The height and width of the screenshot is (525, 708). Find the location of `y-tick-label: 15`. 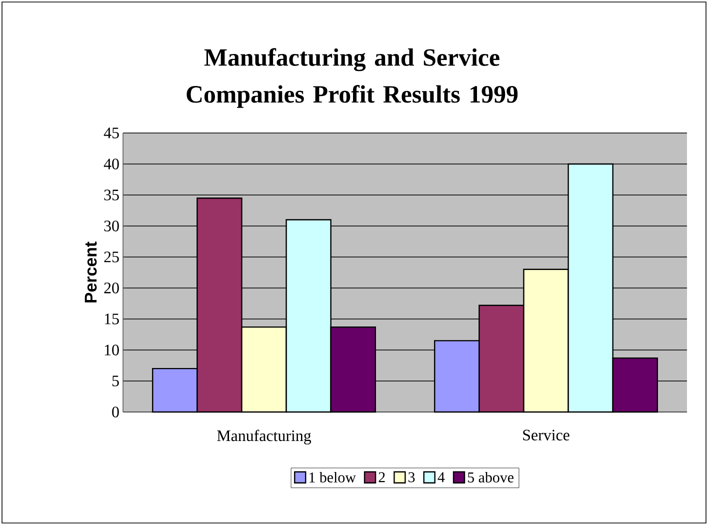

y-tick-label: 15 is located at coordinates (111, 319).